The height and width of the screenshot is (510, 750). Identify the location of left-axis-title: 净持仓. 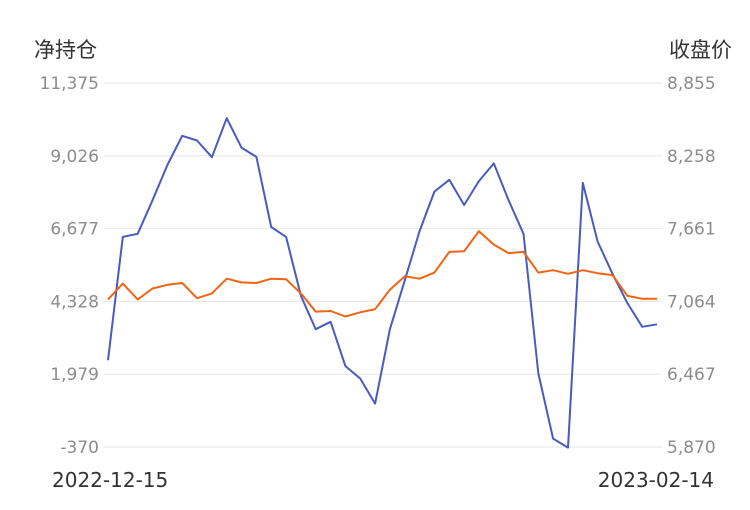
(65, 50).